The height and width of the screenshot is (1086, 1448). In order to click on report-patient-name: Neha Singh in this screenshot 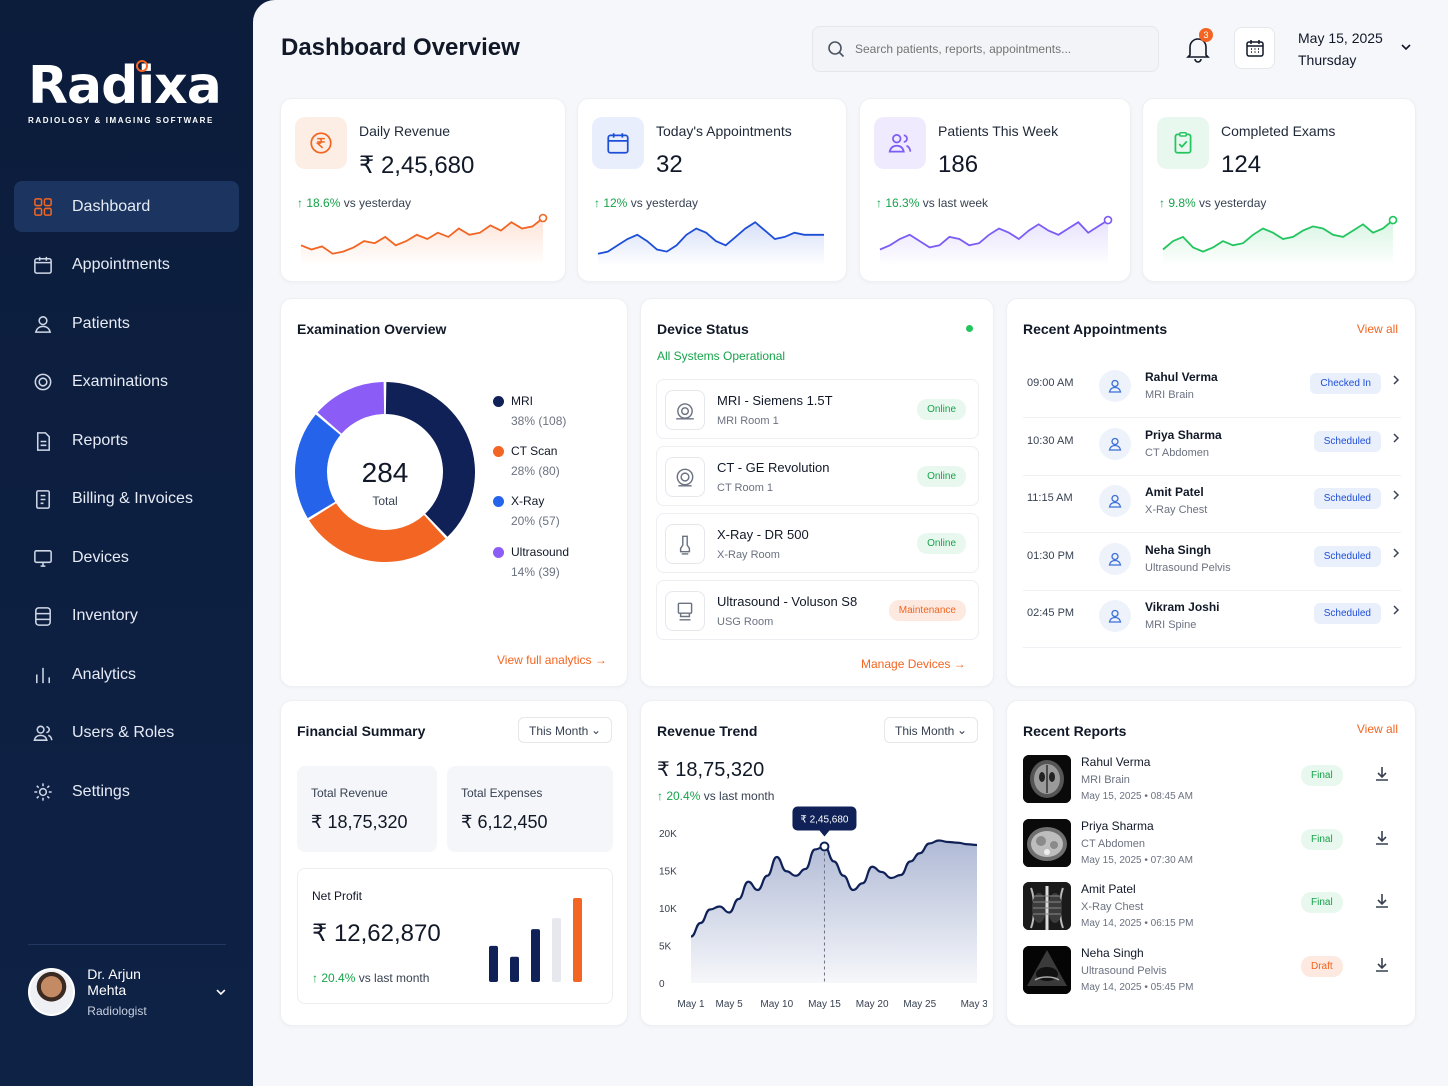, I will do `click(1112, 952)`.